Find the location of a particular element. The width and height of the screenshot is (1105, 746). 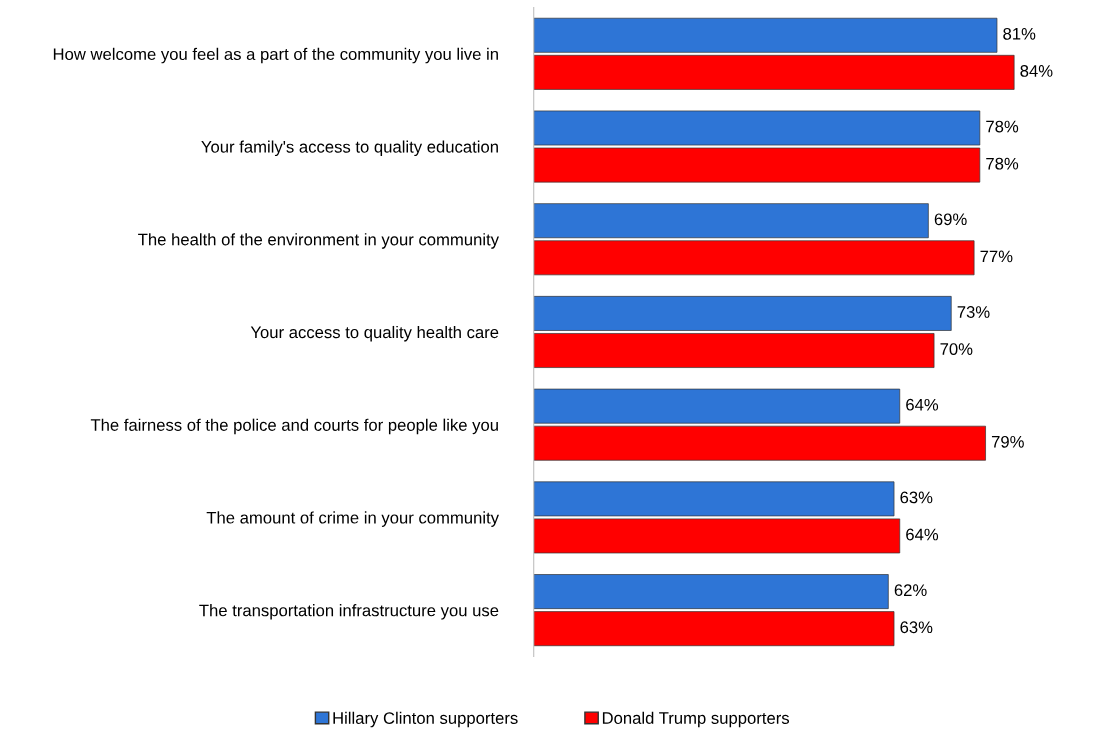

legend-label: Hillary Clinton supporters is located at coordinates (425, 719).